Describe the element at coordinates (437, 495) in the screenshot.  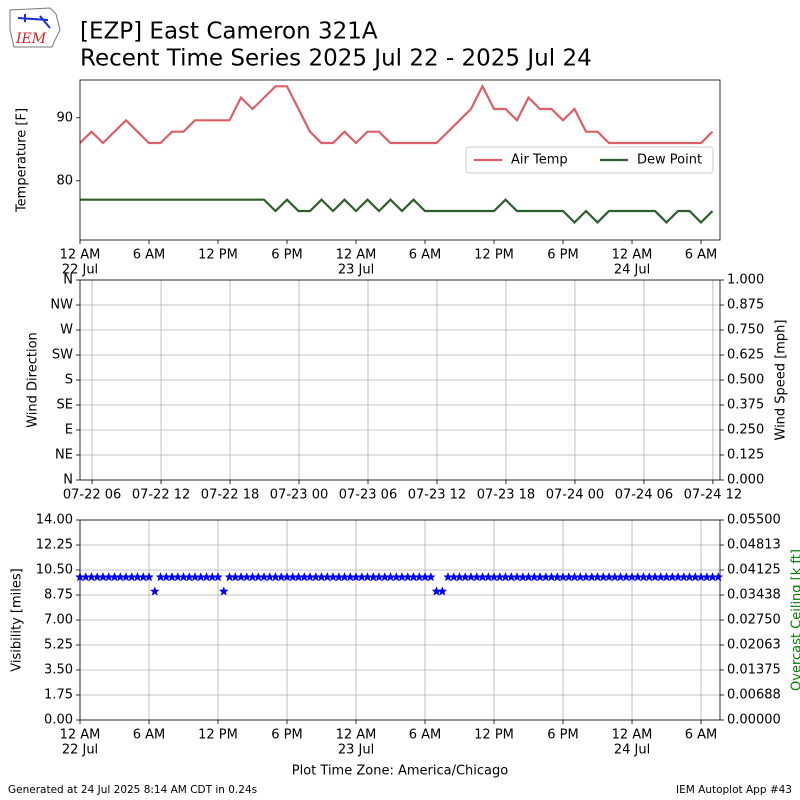
I see `x-tick-label: 07-23 12` at that location.